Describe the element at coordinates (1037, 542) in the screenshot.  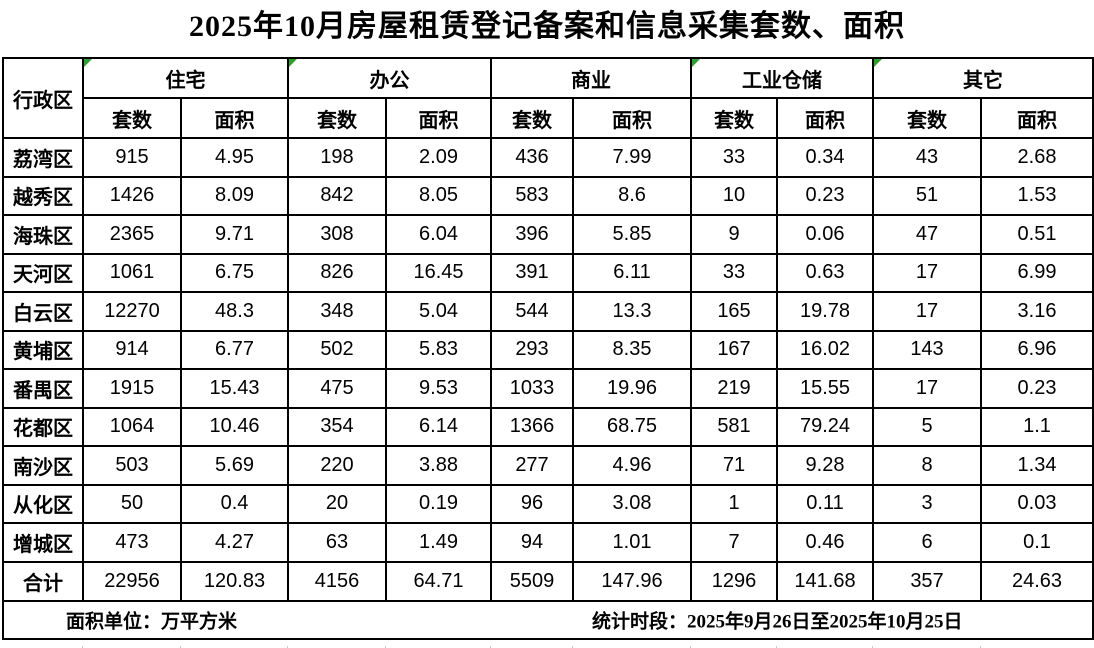
I see `data-cell: 0.1` at that location.